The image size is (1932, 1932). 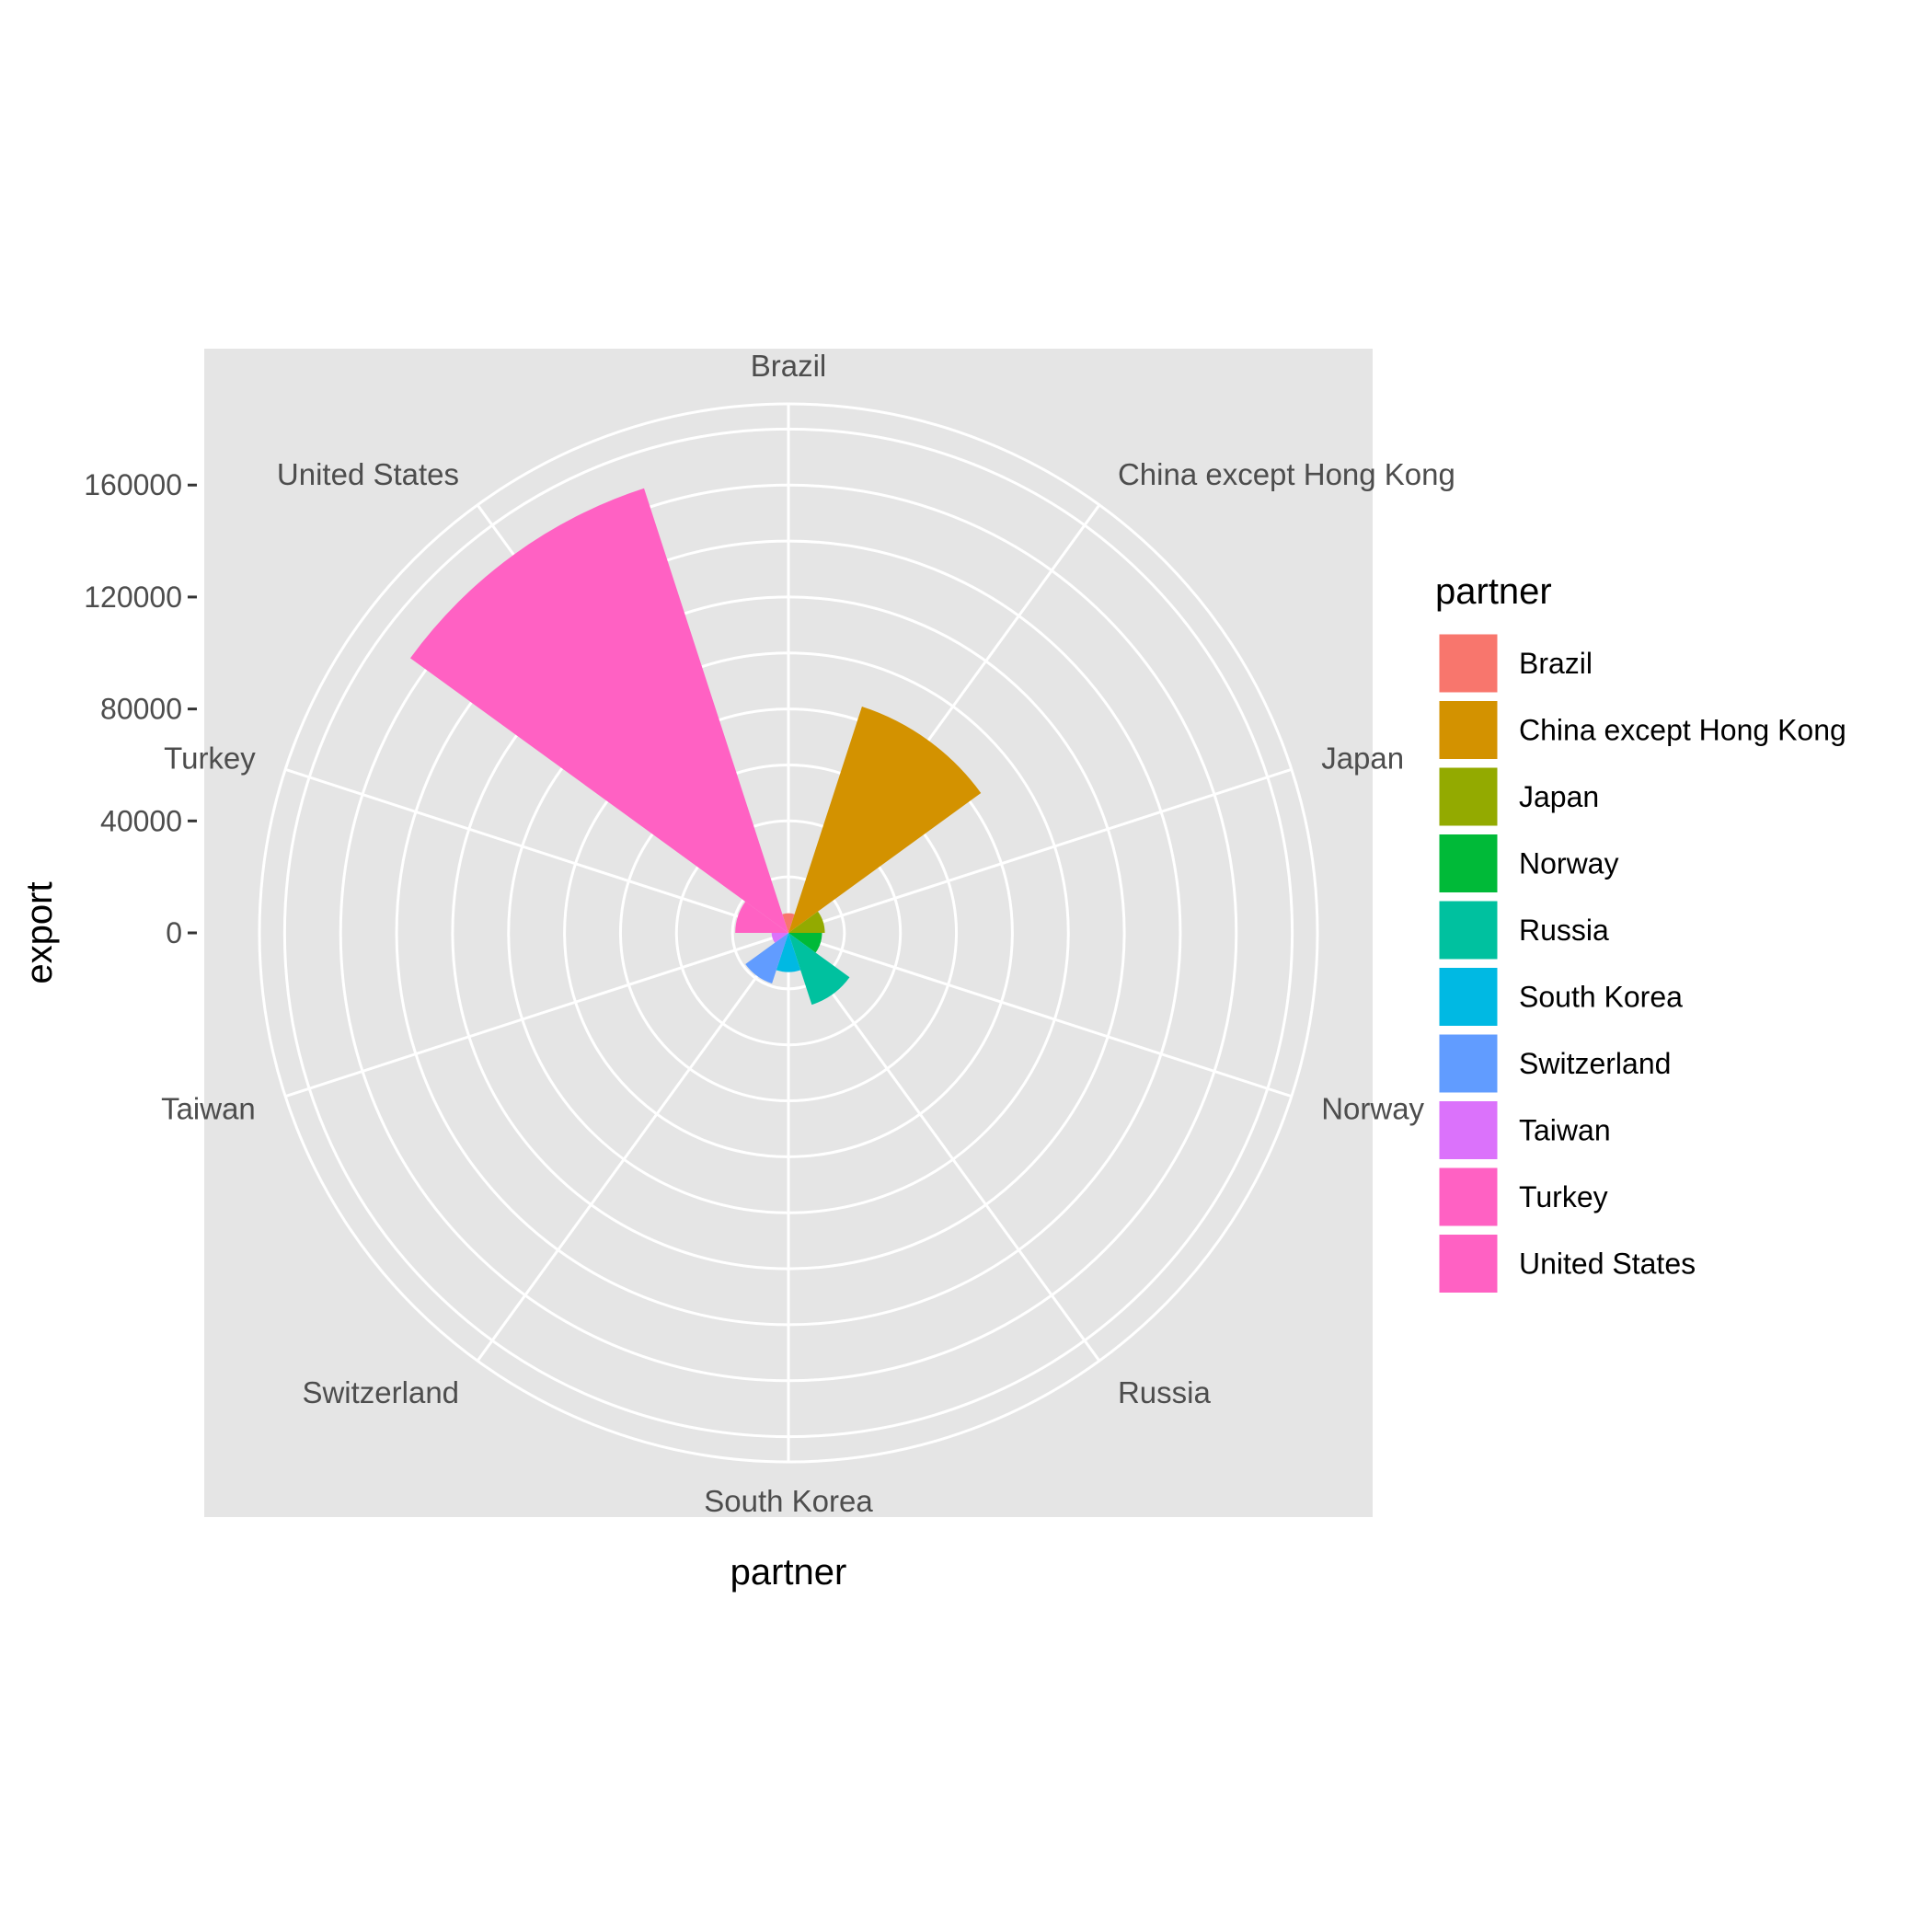 What do you see at coordinates (761, 917) in the screenshot?
I see `bar-turkey` at bounding box center [761, 917].